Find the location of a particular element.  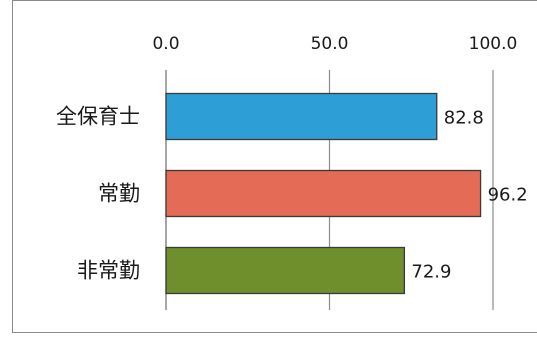

data-label: 72.9 is located at coordinates (431, 272).